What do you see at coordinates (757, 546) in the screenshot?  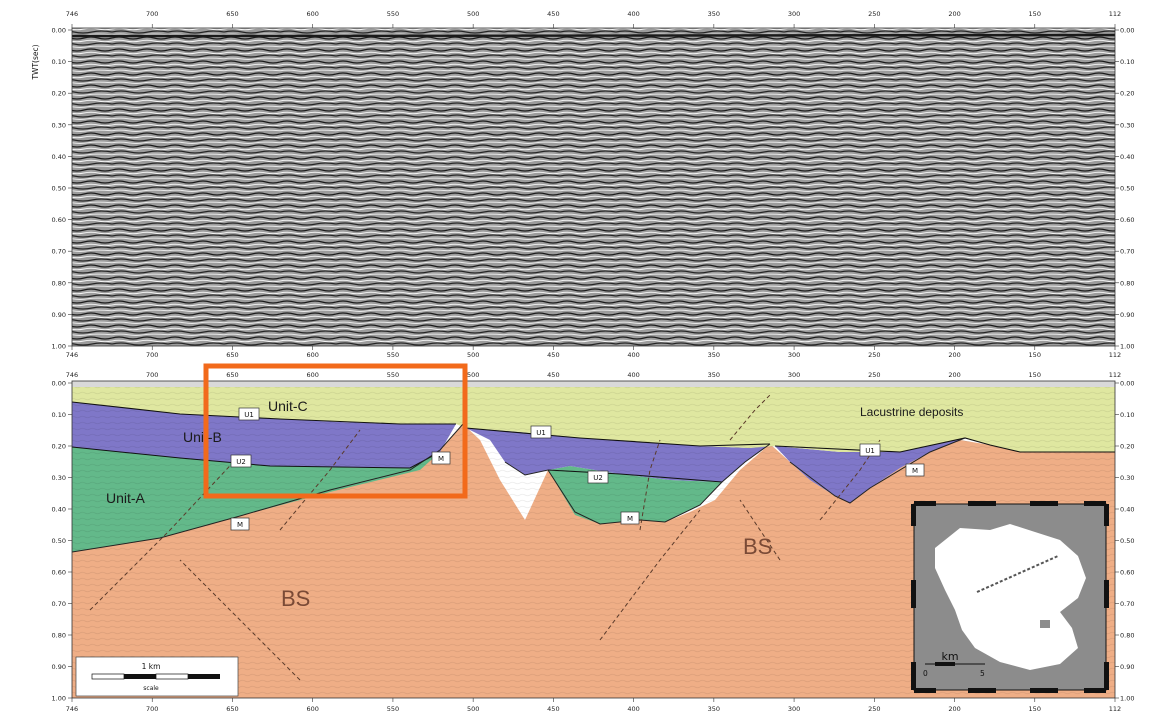 I see `bs-label-right: BS` at bounding box center [757, 546].